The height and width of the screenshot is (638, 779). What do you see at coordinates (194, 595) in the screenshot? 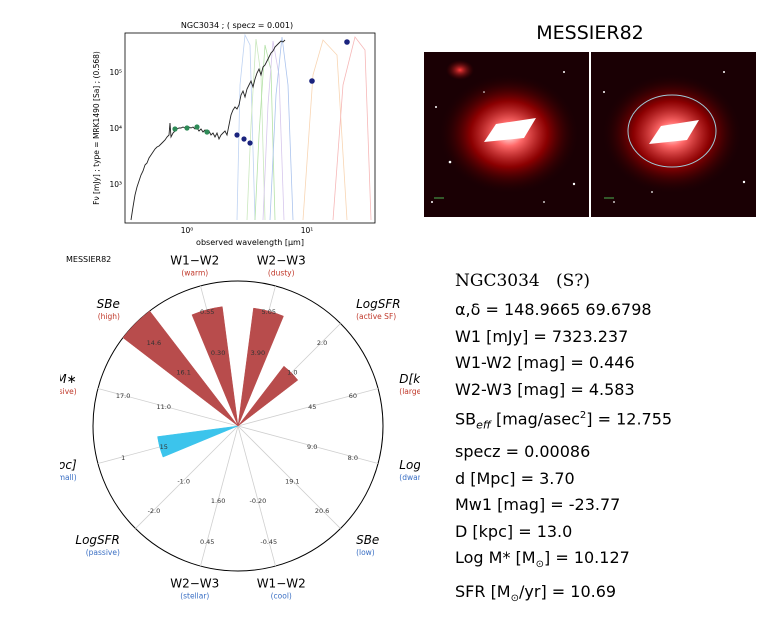
I see `radar-axis-sublabel: (stellar)` at bounding box center [194, 595].